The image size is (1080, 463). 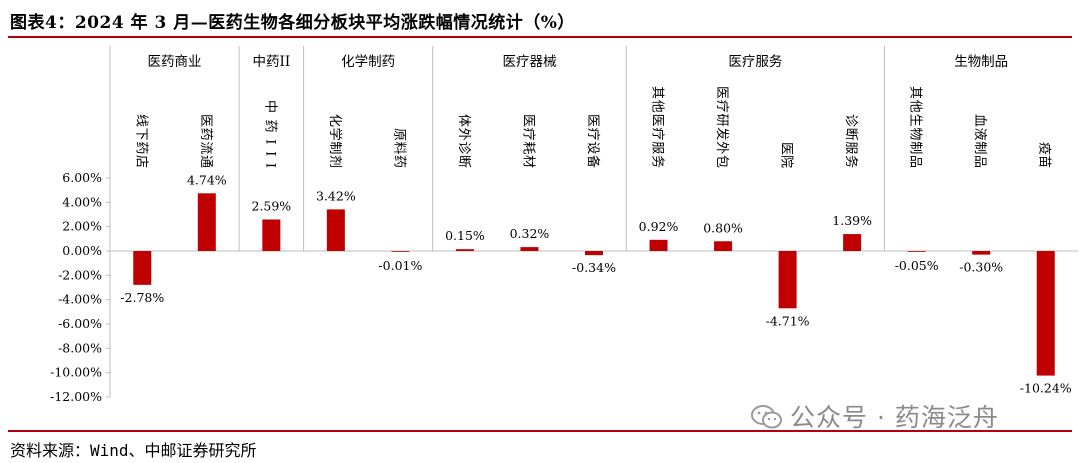 I want to click on category-label: 其他医疗服务, so click(x=658, y=127).